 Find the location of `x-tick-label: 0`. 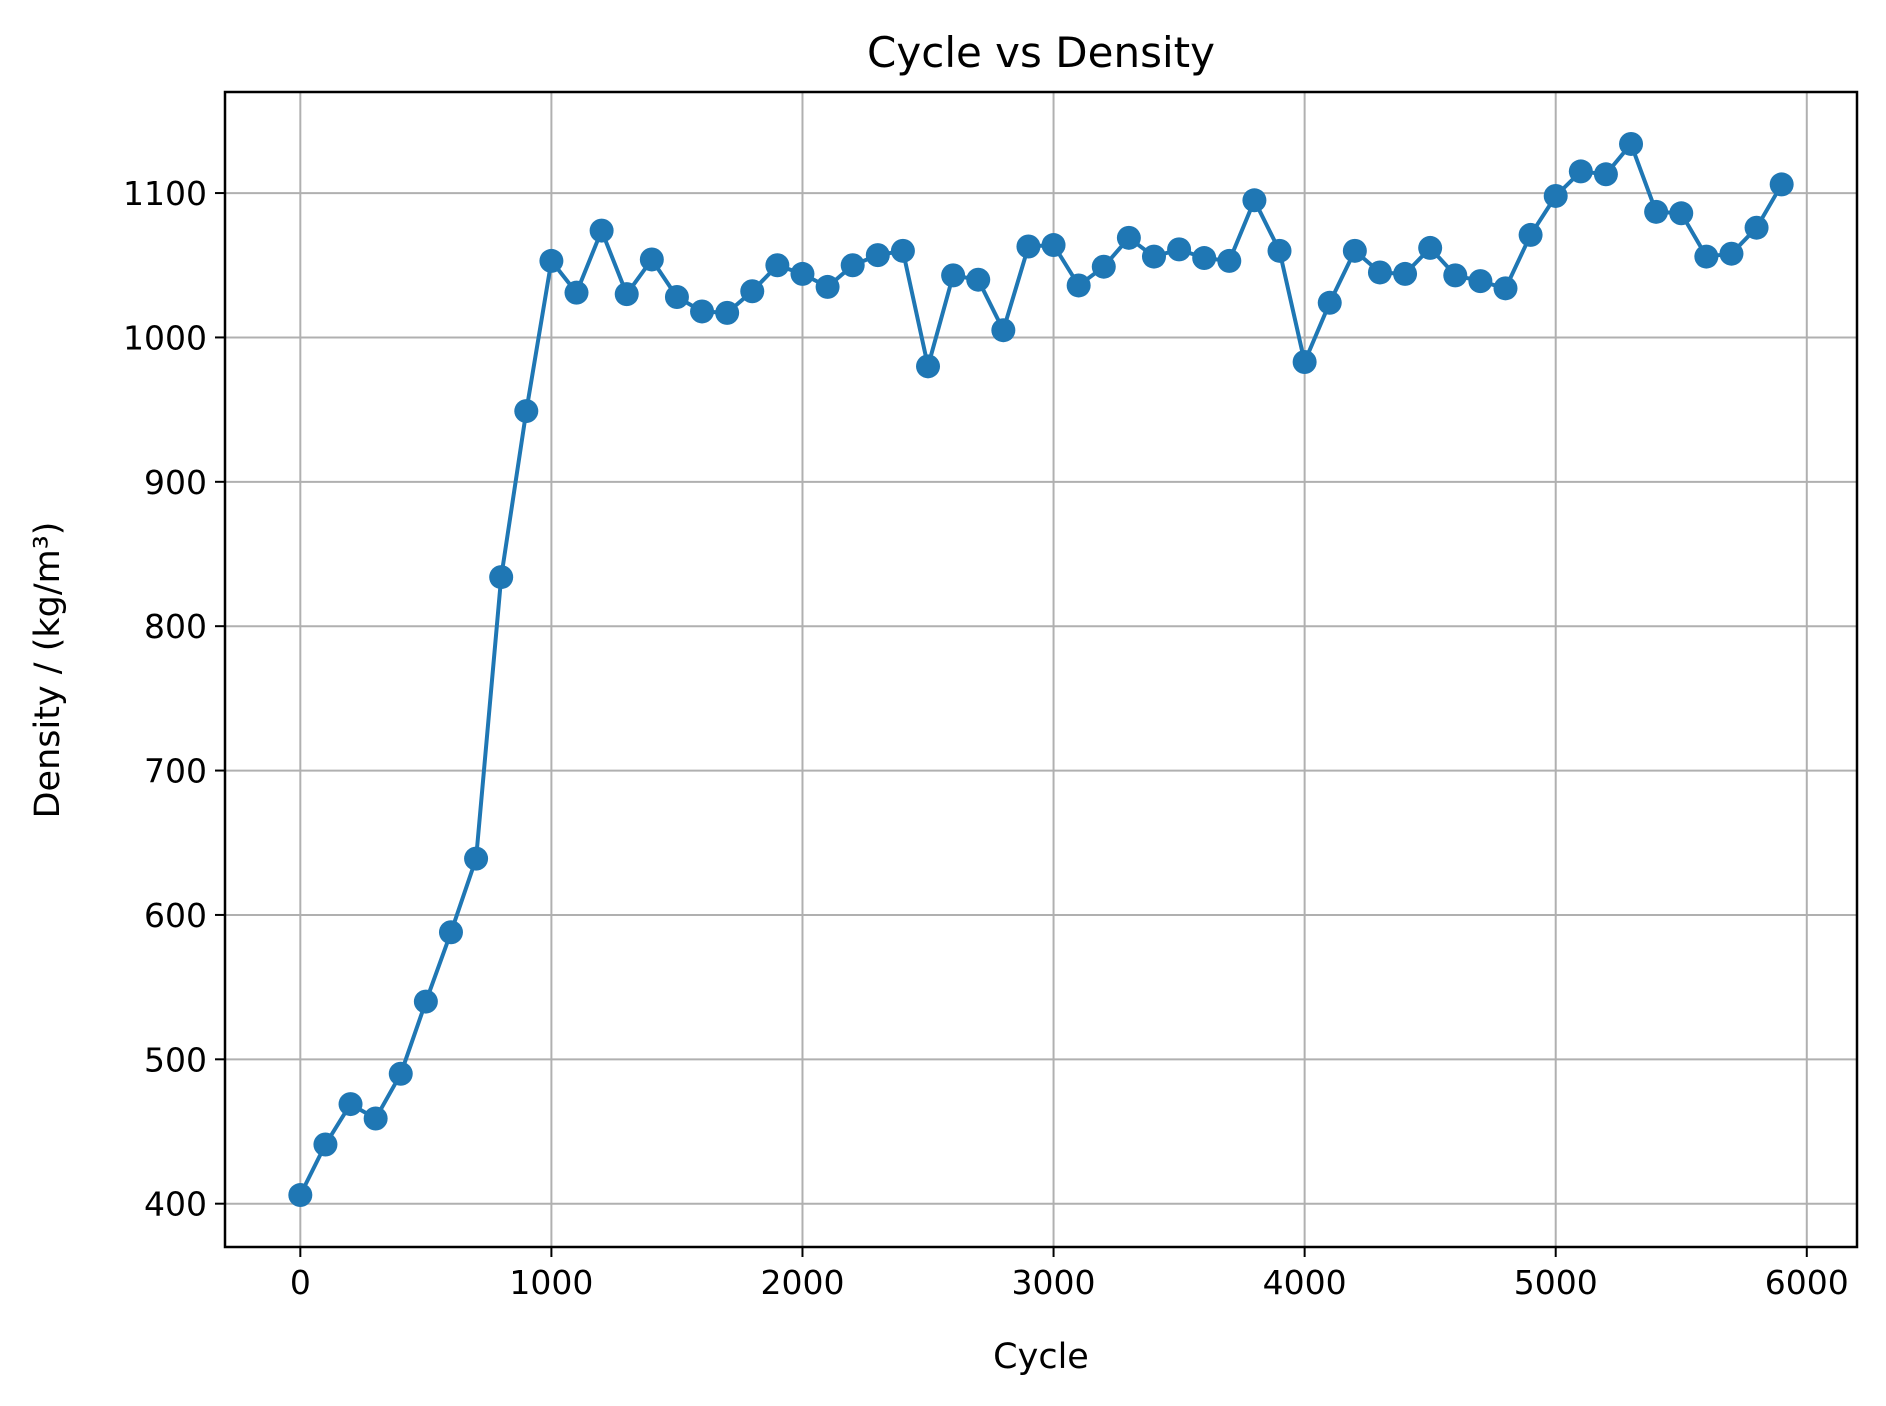

x-tick-label: 0 is located at coordinates (300, 1282).